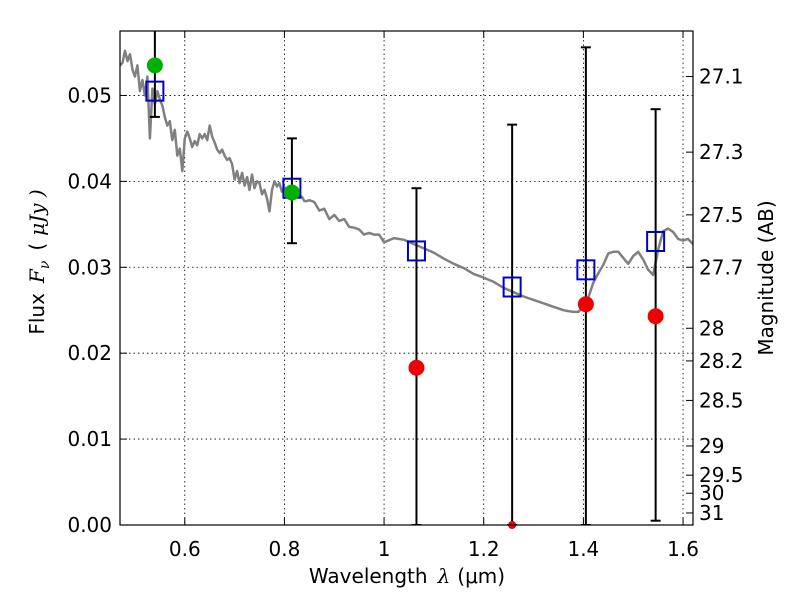  I want to click on y-axis-label-open: (, so click(37, 247).